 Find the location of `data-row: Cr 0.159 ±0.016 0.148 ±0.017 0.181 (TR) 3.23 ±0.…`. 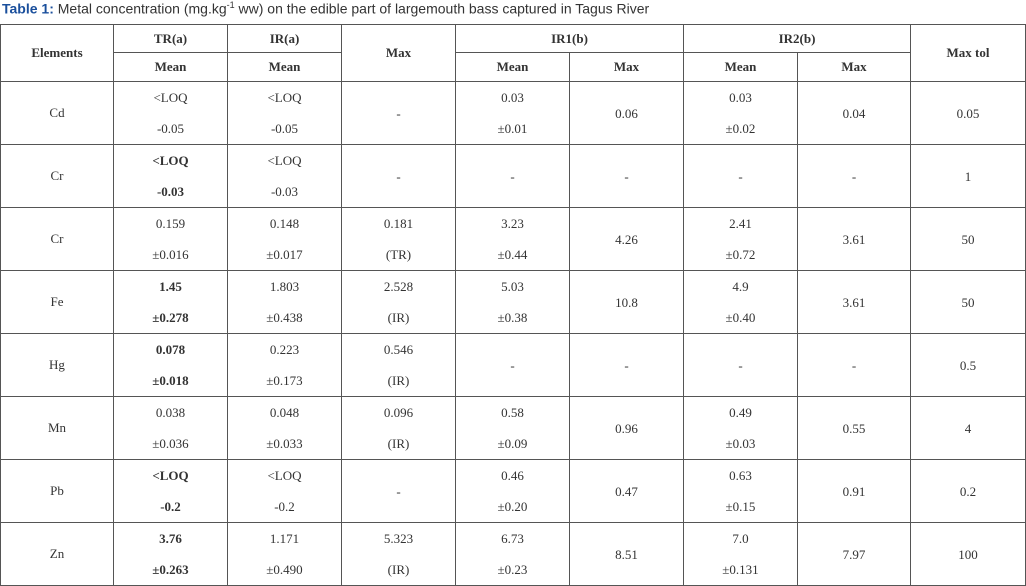

data-row: Cr 0.159 ±0.016 0.148 ±0.017 0.181 (TR) 3.23 ±0.… is located at coordinates (513, 239).